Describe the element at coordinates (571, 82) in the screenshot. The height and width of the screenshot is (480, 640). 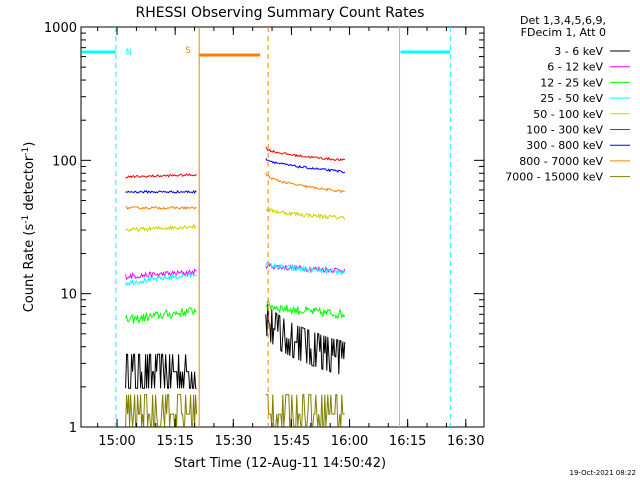
I see `legend-label: 12 - 25 keV` at that location.